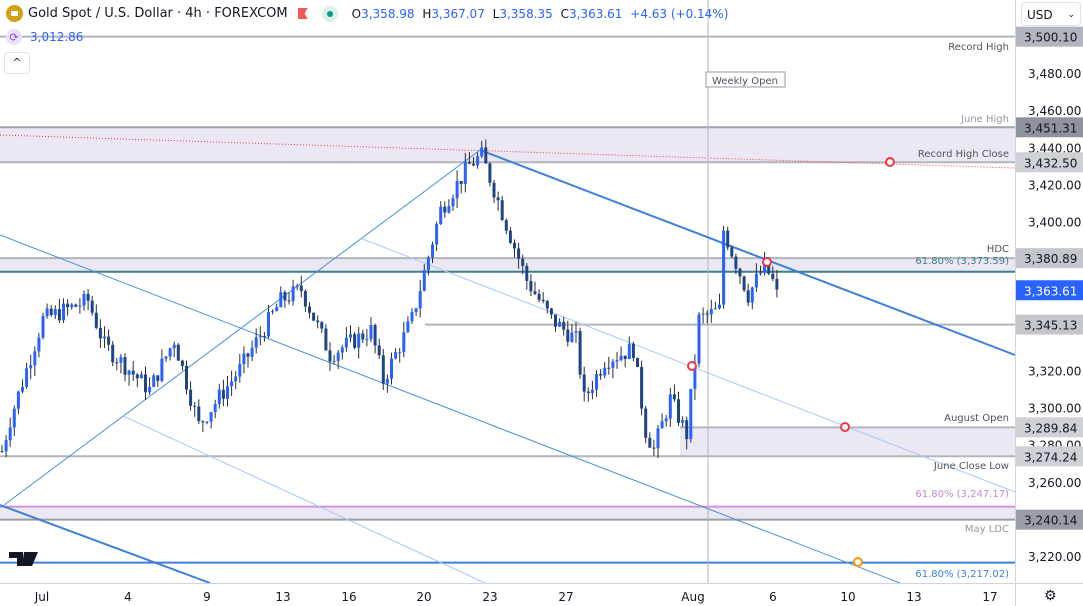 This screenshot has width=1083, height=606. What do you see at coordinates (507, 513) in the screenshot?
I see `support-zone` at bounding box center [507, 513].